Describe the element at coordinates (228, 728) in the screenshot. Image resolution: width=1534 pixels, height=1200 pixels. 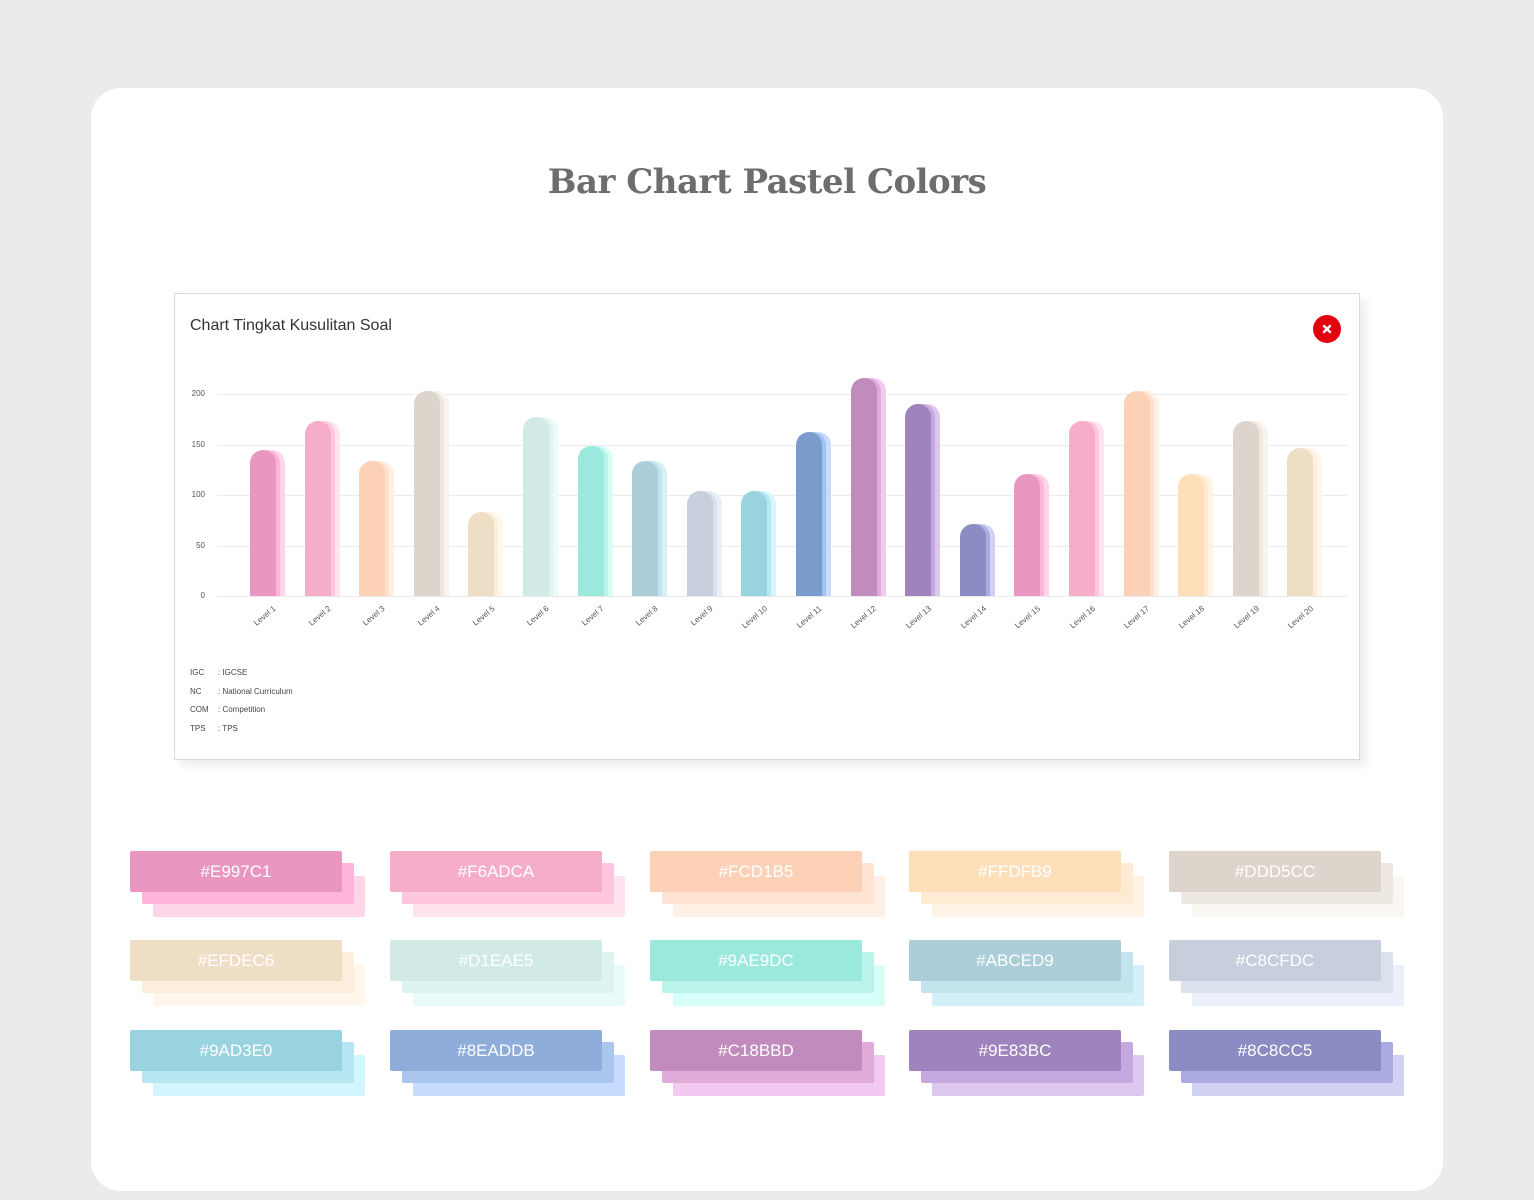
I see `legend-value: : TPS` at that location.